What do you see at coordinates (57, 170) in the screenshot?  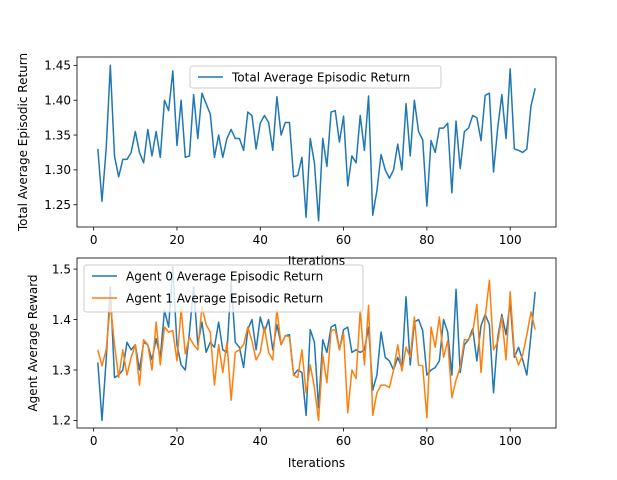 I see `y-tick-label: 1.30` at bounding box center [57, 170].